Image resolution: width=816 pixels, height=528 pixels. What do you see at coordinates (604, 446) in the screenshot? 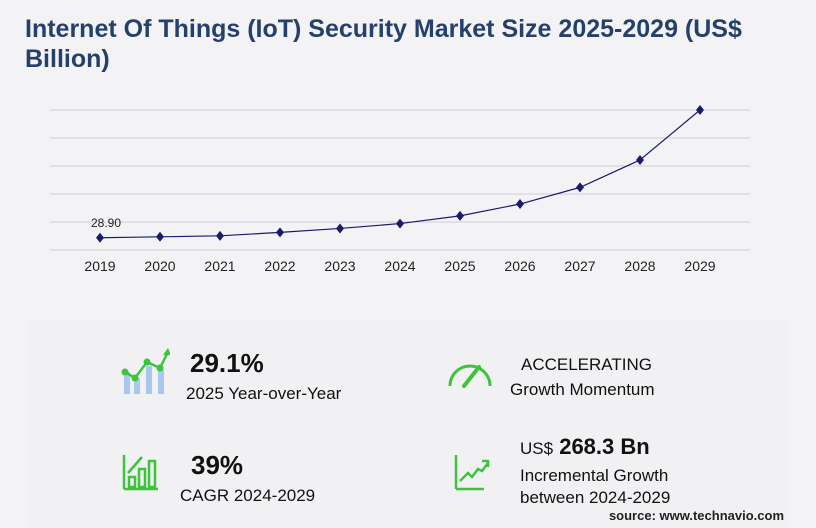
I see `incremental-amount: 268.3 Bn` at bounding box center [604, 446].